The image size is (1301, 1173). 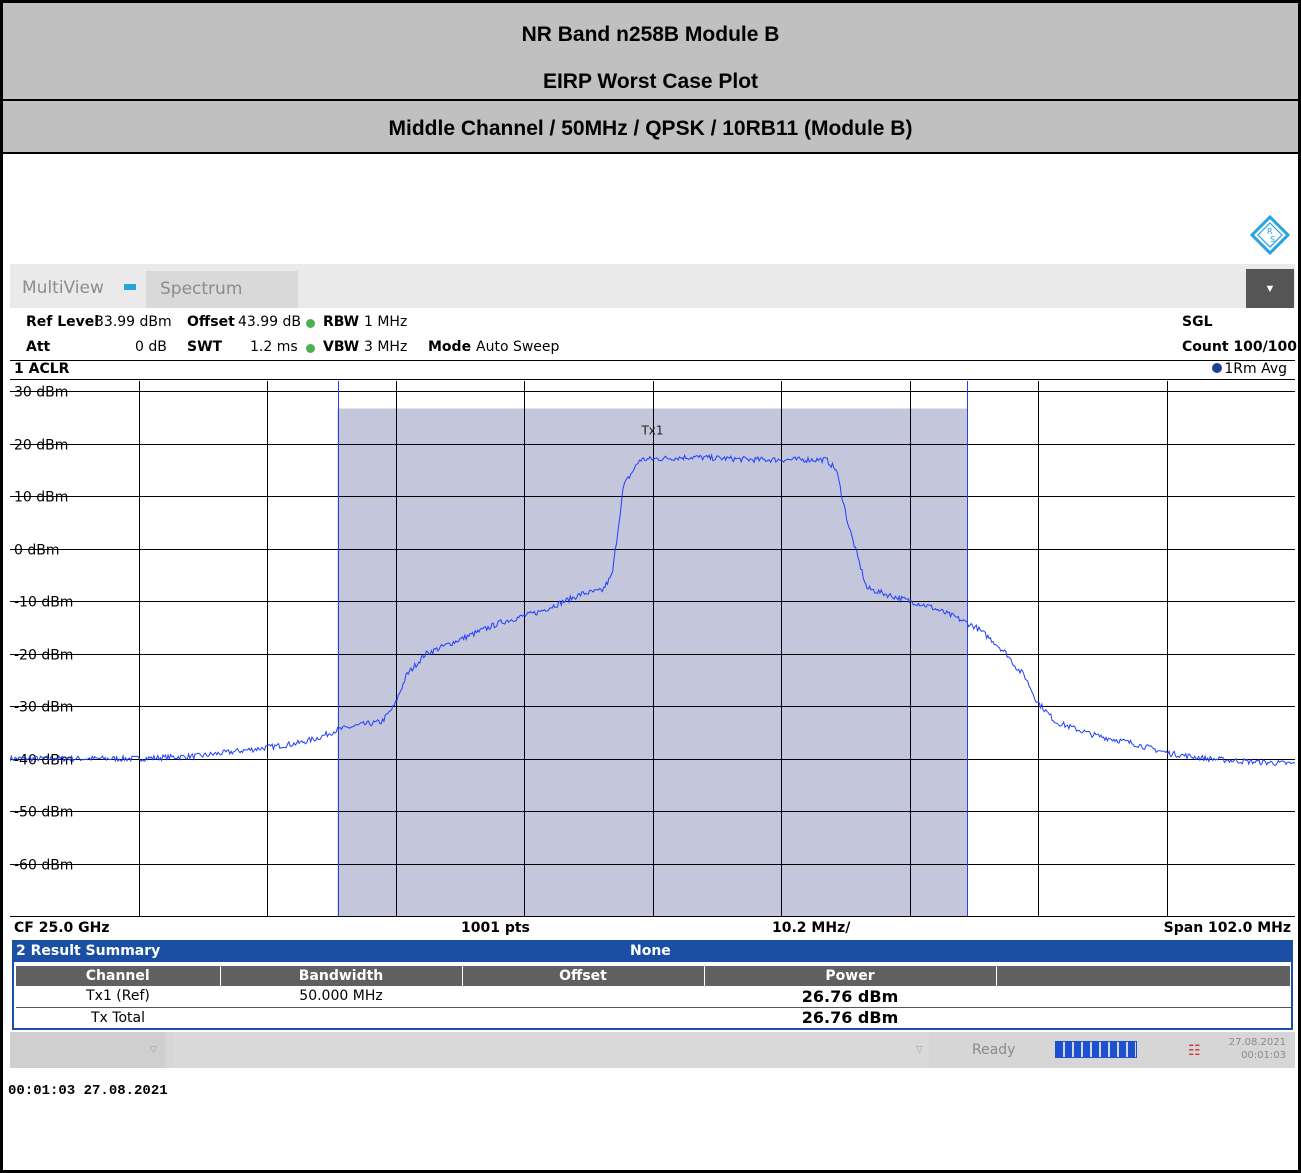 I want to click on result-summary-titlebar: 2 Result Summary None, so click(x=652, y=952).